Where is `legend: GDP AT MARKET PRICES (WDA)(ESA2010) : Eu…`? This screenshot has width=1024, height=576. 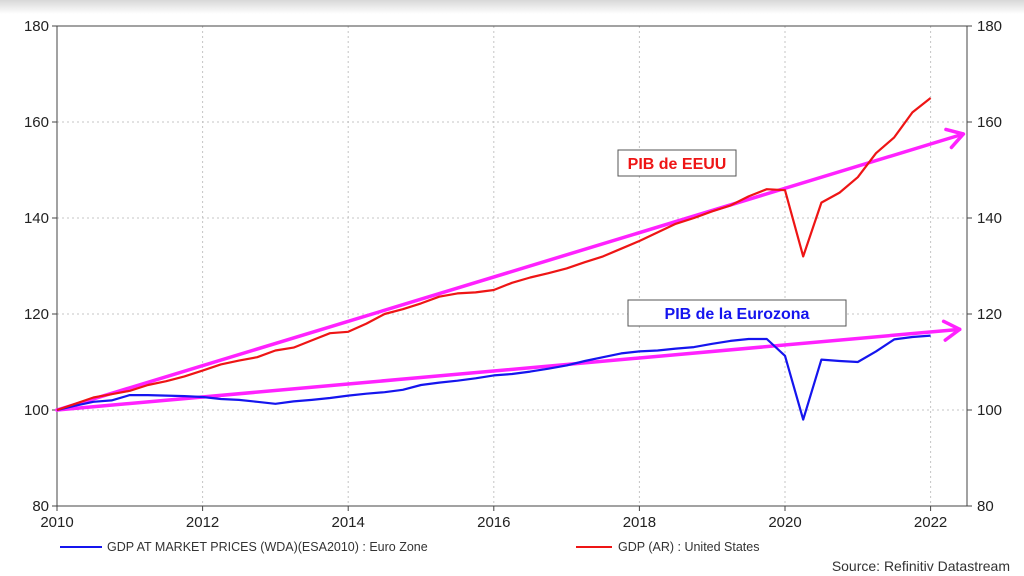 legend: GDP AT MARKET PRICES (WDA)(ESA2010) : Eu… is located at coordinates (410, 547).